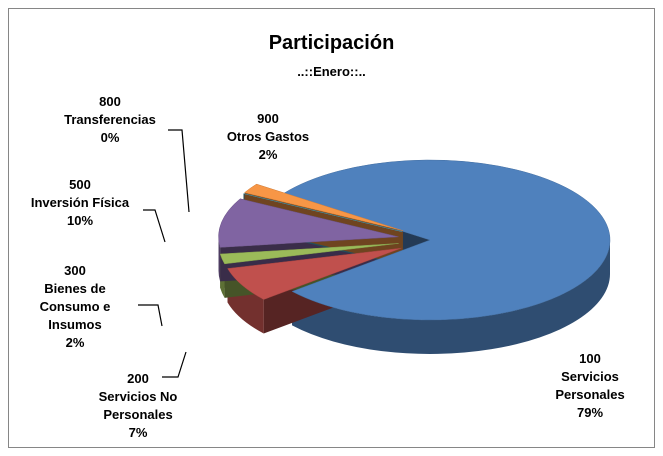 The width and height of the screenshot is (663, 456). I want to click on data-label: 300 Bienes de Consumo e Insumos 2%, so click(75, 307).